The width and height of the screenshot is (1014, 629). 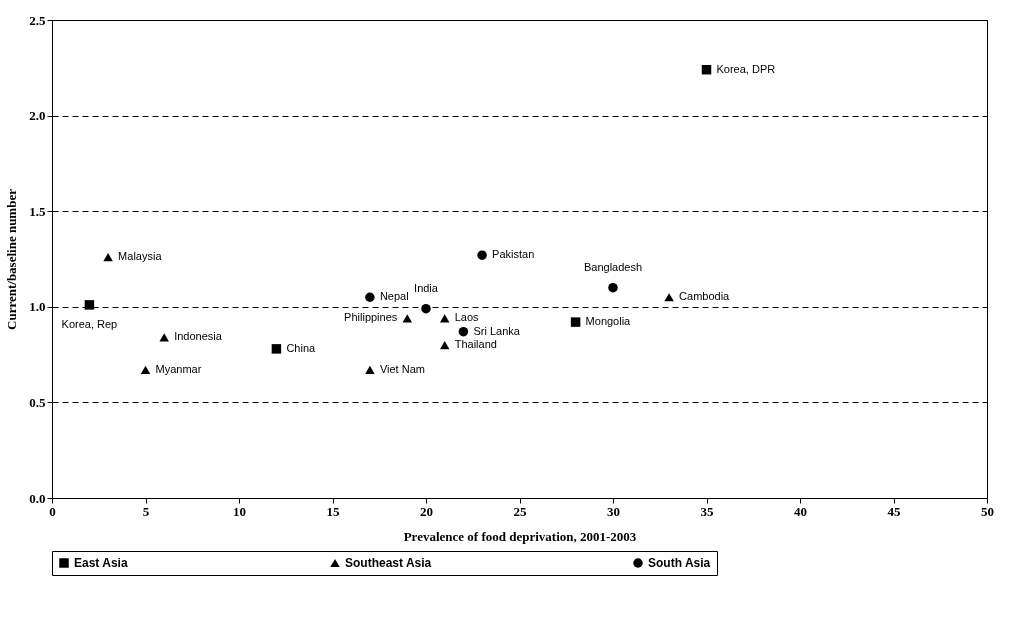 What do you see at coordinates (513, 254) in the screenshot?
I see `annotation: Pakistan` at bounding box center [513, 254].